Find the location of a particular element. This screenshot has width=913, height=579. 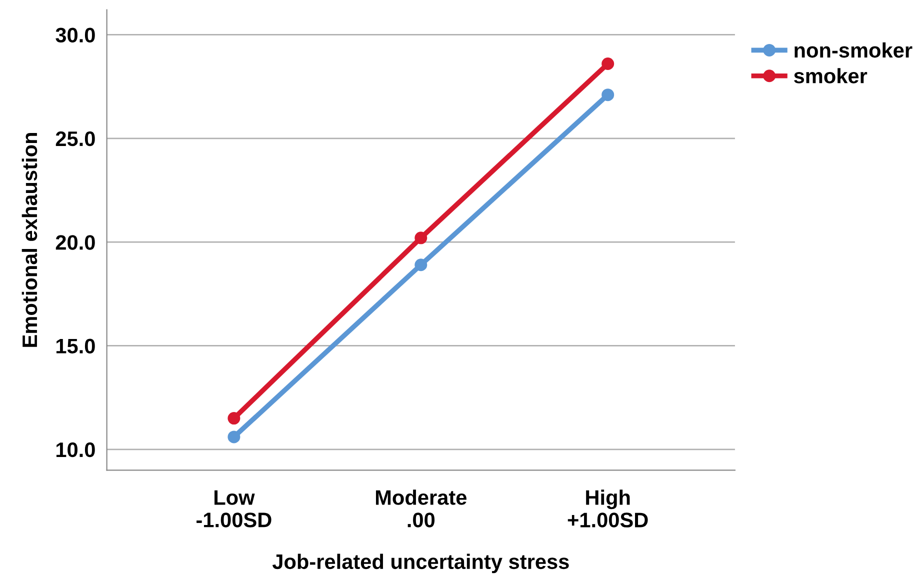

x-axis-title: Job-related uncertainty stress is located at coordinates (420, 564).